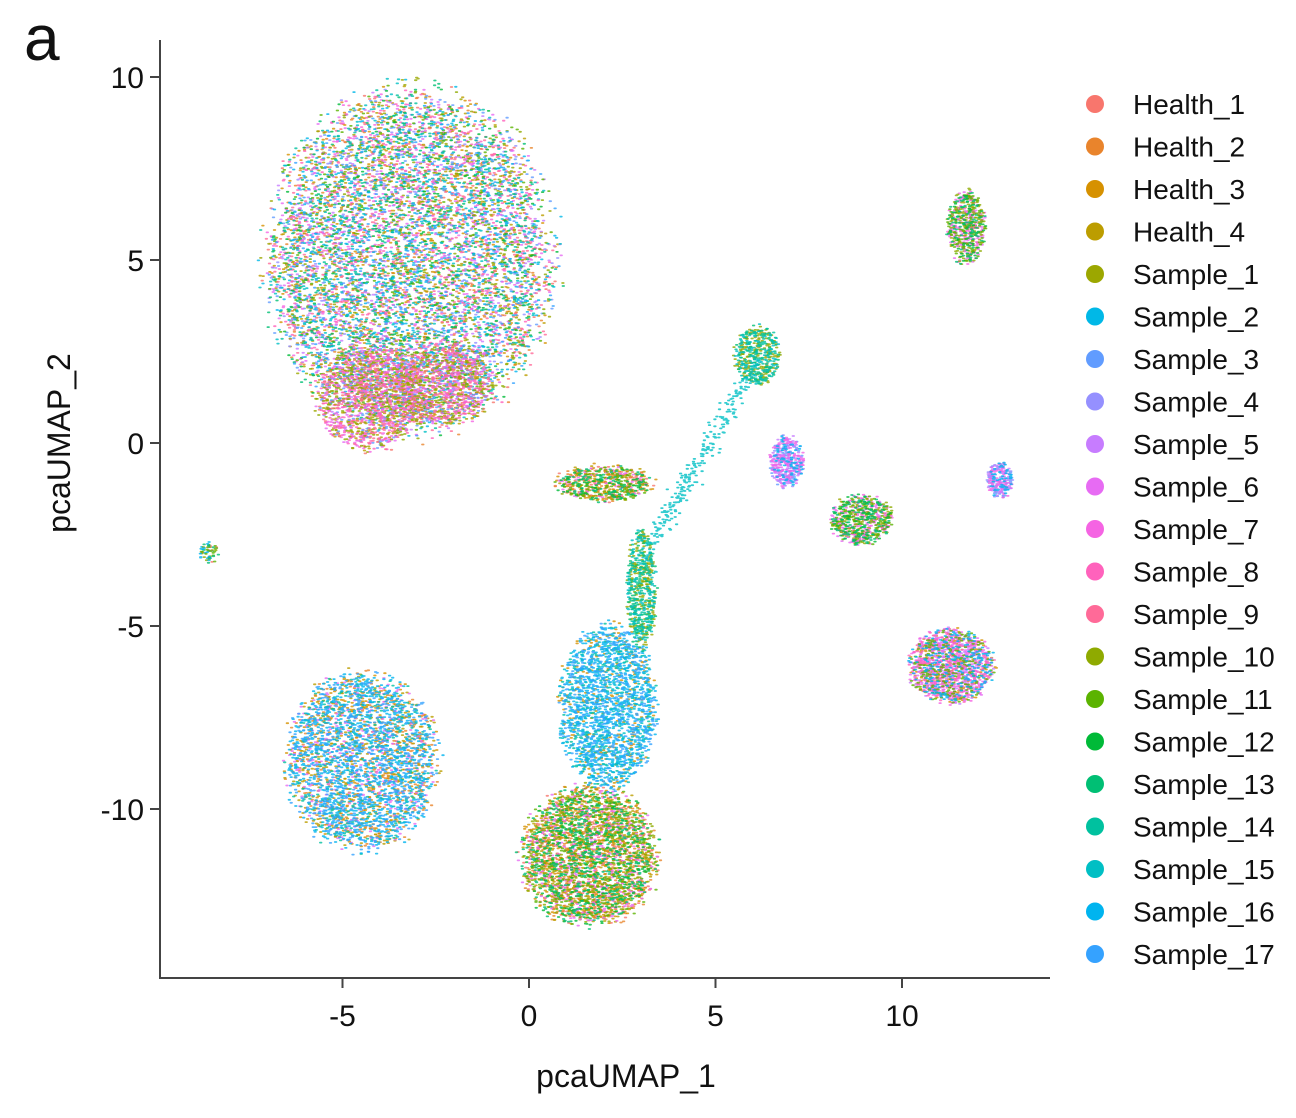 The width and height of the screenshot is (1296, 1118). Describe the element at coordinates (342, 1016) in the screenshot. I see `x-tick-label: -5` at that location.